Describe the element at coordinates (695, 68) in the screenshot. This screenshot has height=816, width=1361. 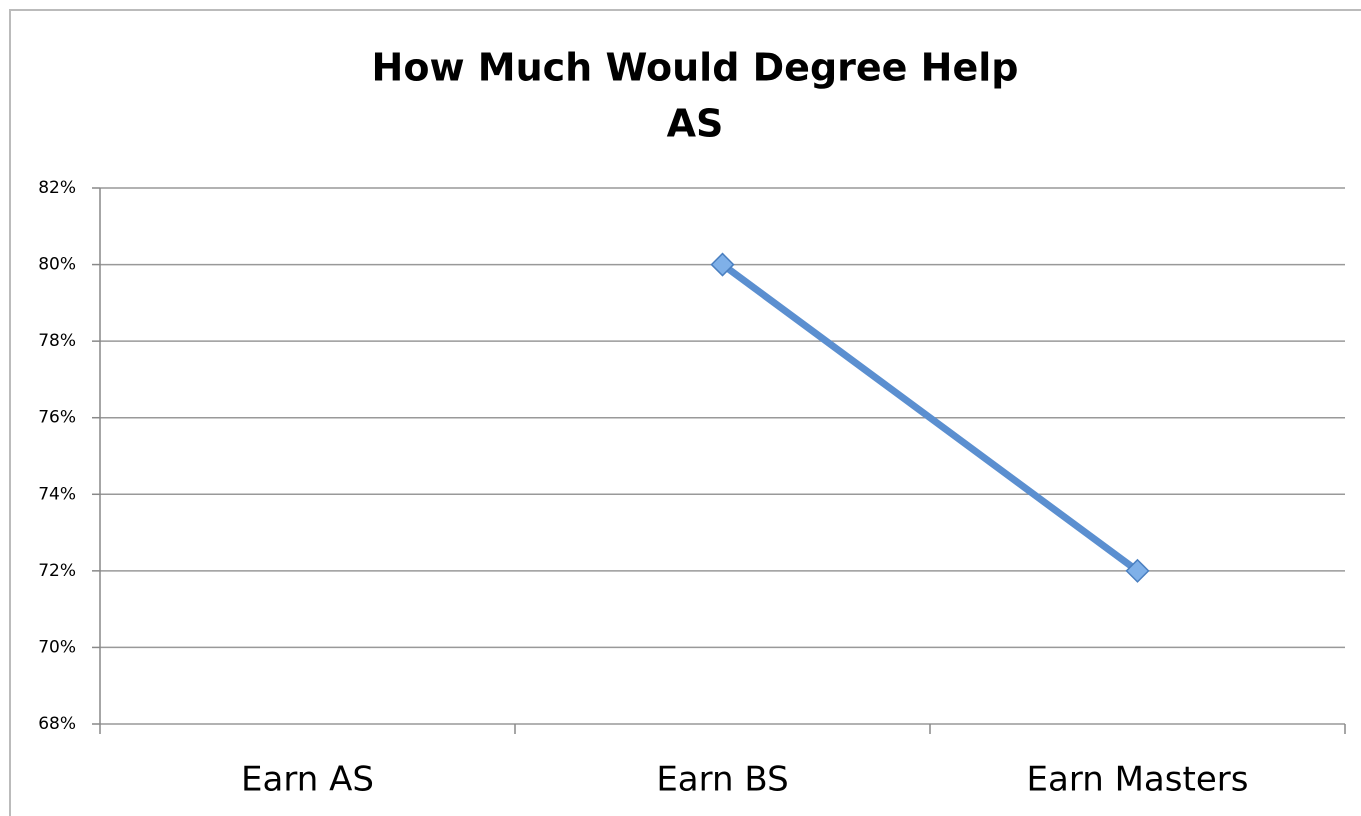
I see `chart-title: How Much Would Degree Help` at that location.